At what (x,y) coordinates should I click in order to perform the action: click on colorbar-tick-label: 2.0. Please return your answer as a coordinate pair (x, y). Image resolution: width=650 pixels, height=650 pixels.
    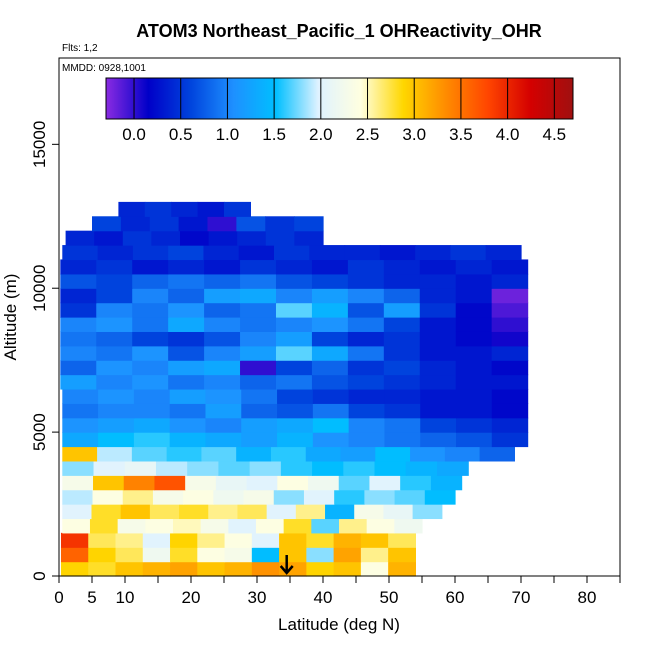
    Looking at the image, I should click on (321, 134).